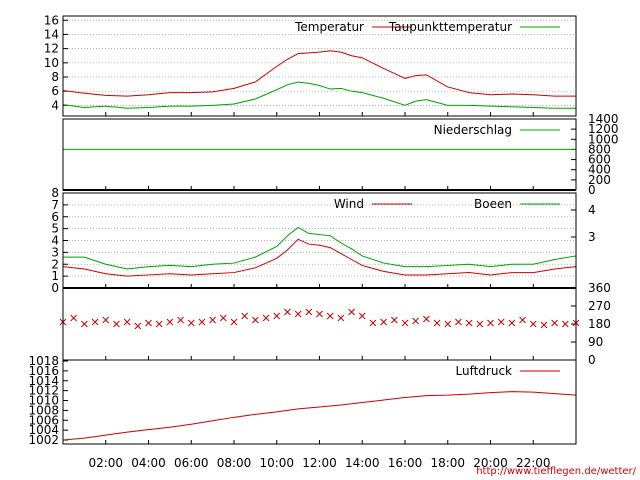 The width and height of the screenshot is (640, 480). What do you see at coordinates (483, 371) in the screenshot?
I see `legend-label: Luftdruck` at bounding box center [483, 371].